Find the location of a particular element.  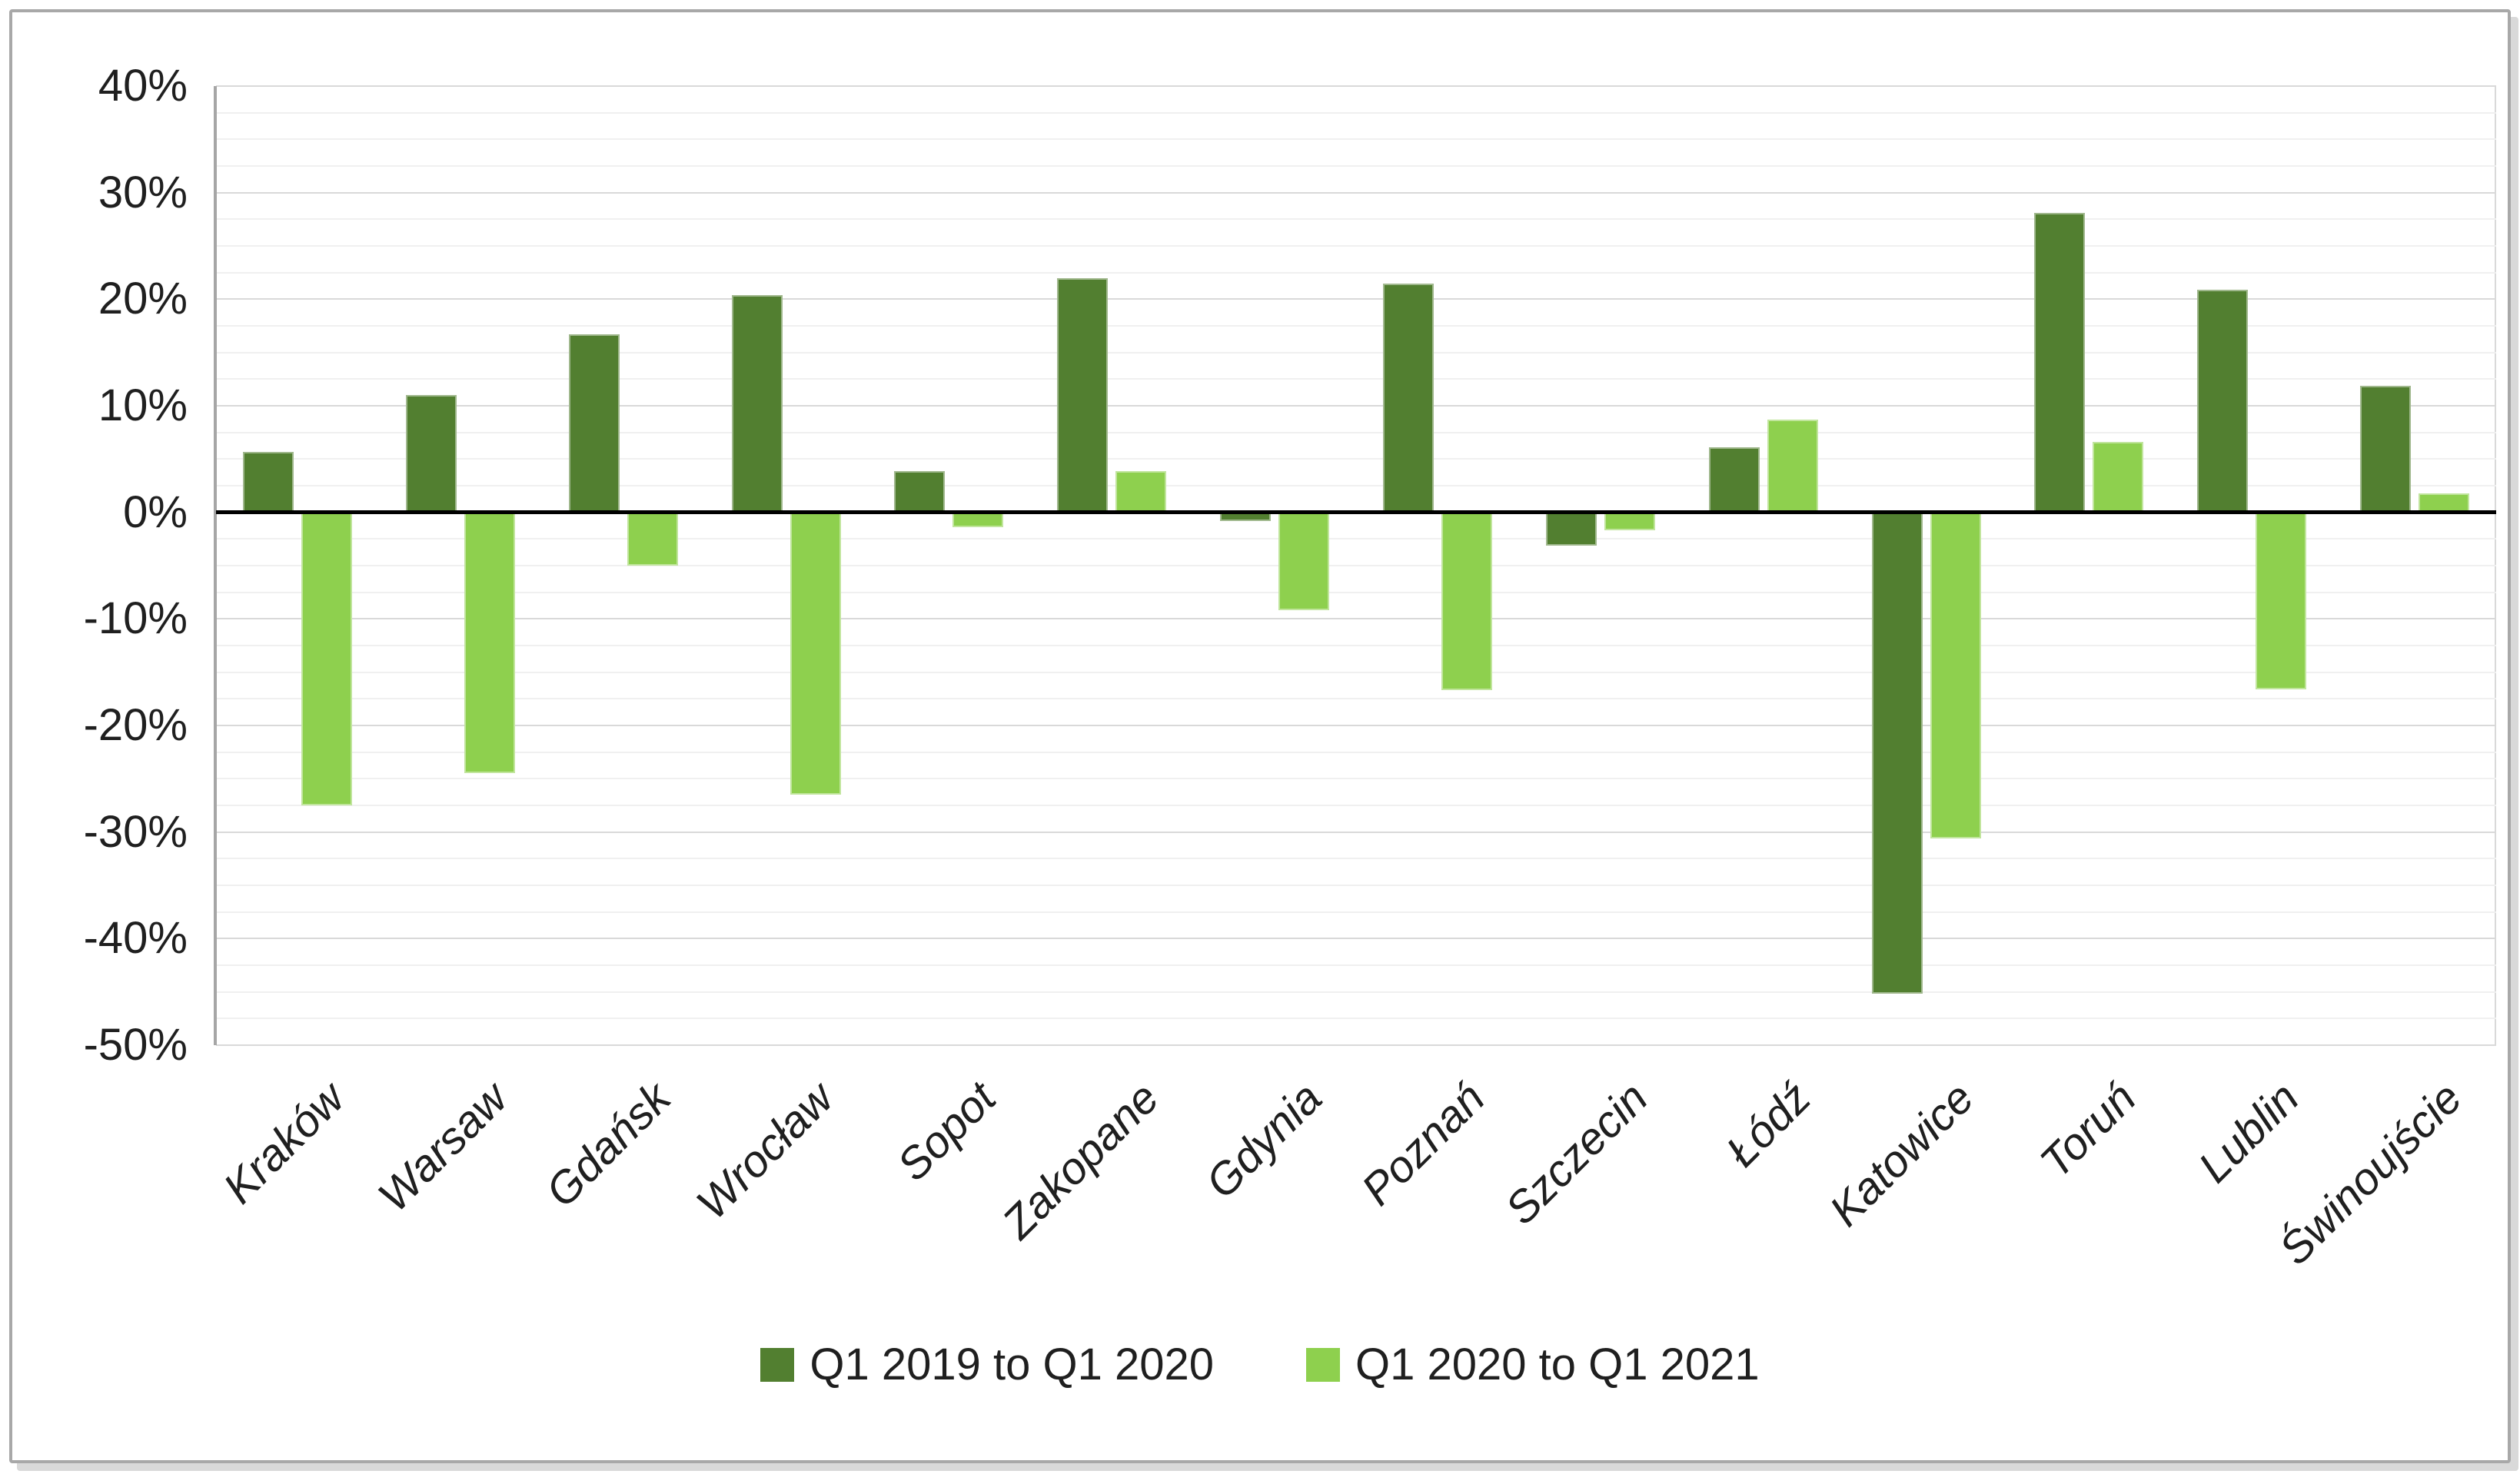

y-tick-label--50-: -50% is located at coordinates (135, 1045).